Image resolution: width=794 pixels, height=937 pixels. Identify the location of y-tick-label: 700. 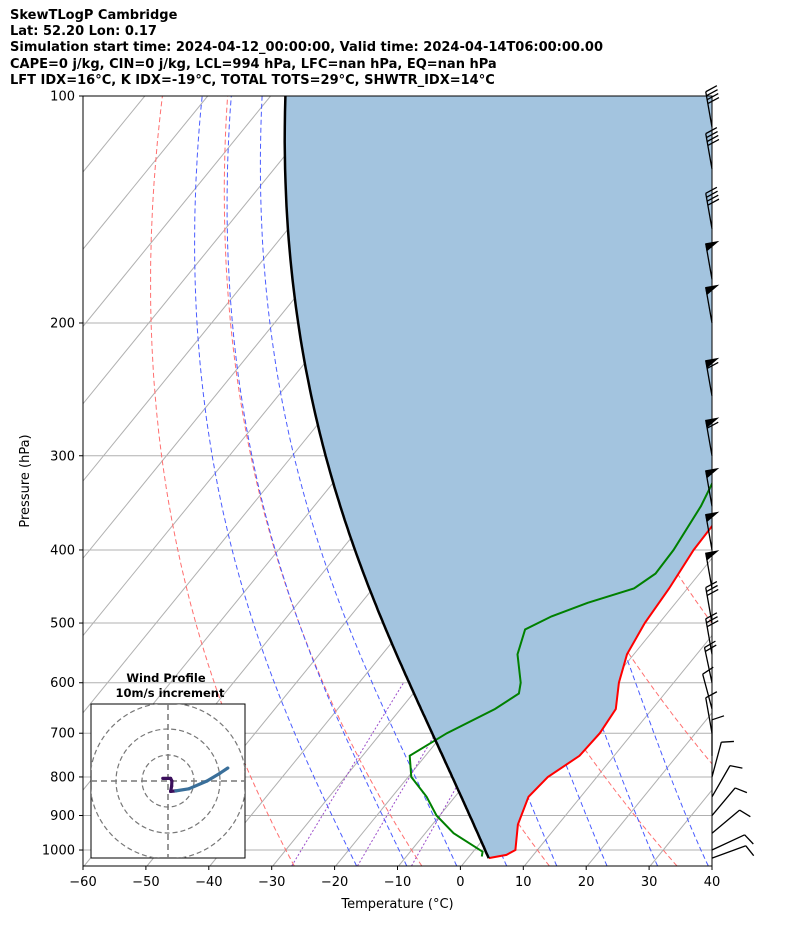
(62, 734).